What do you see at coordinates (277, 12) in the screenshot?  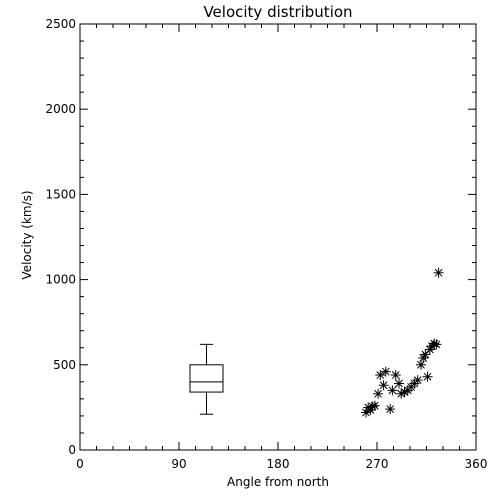 I see `chart-title: Velocity distribution` at bounding box center [277, 12].